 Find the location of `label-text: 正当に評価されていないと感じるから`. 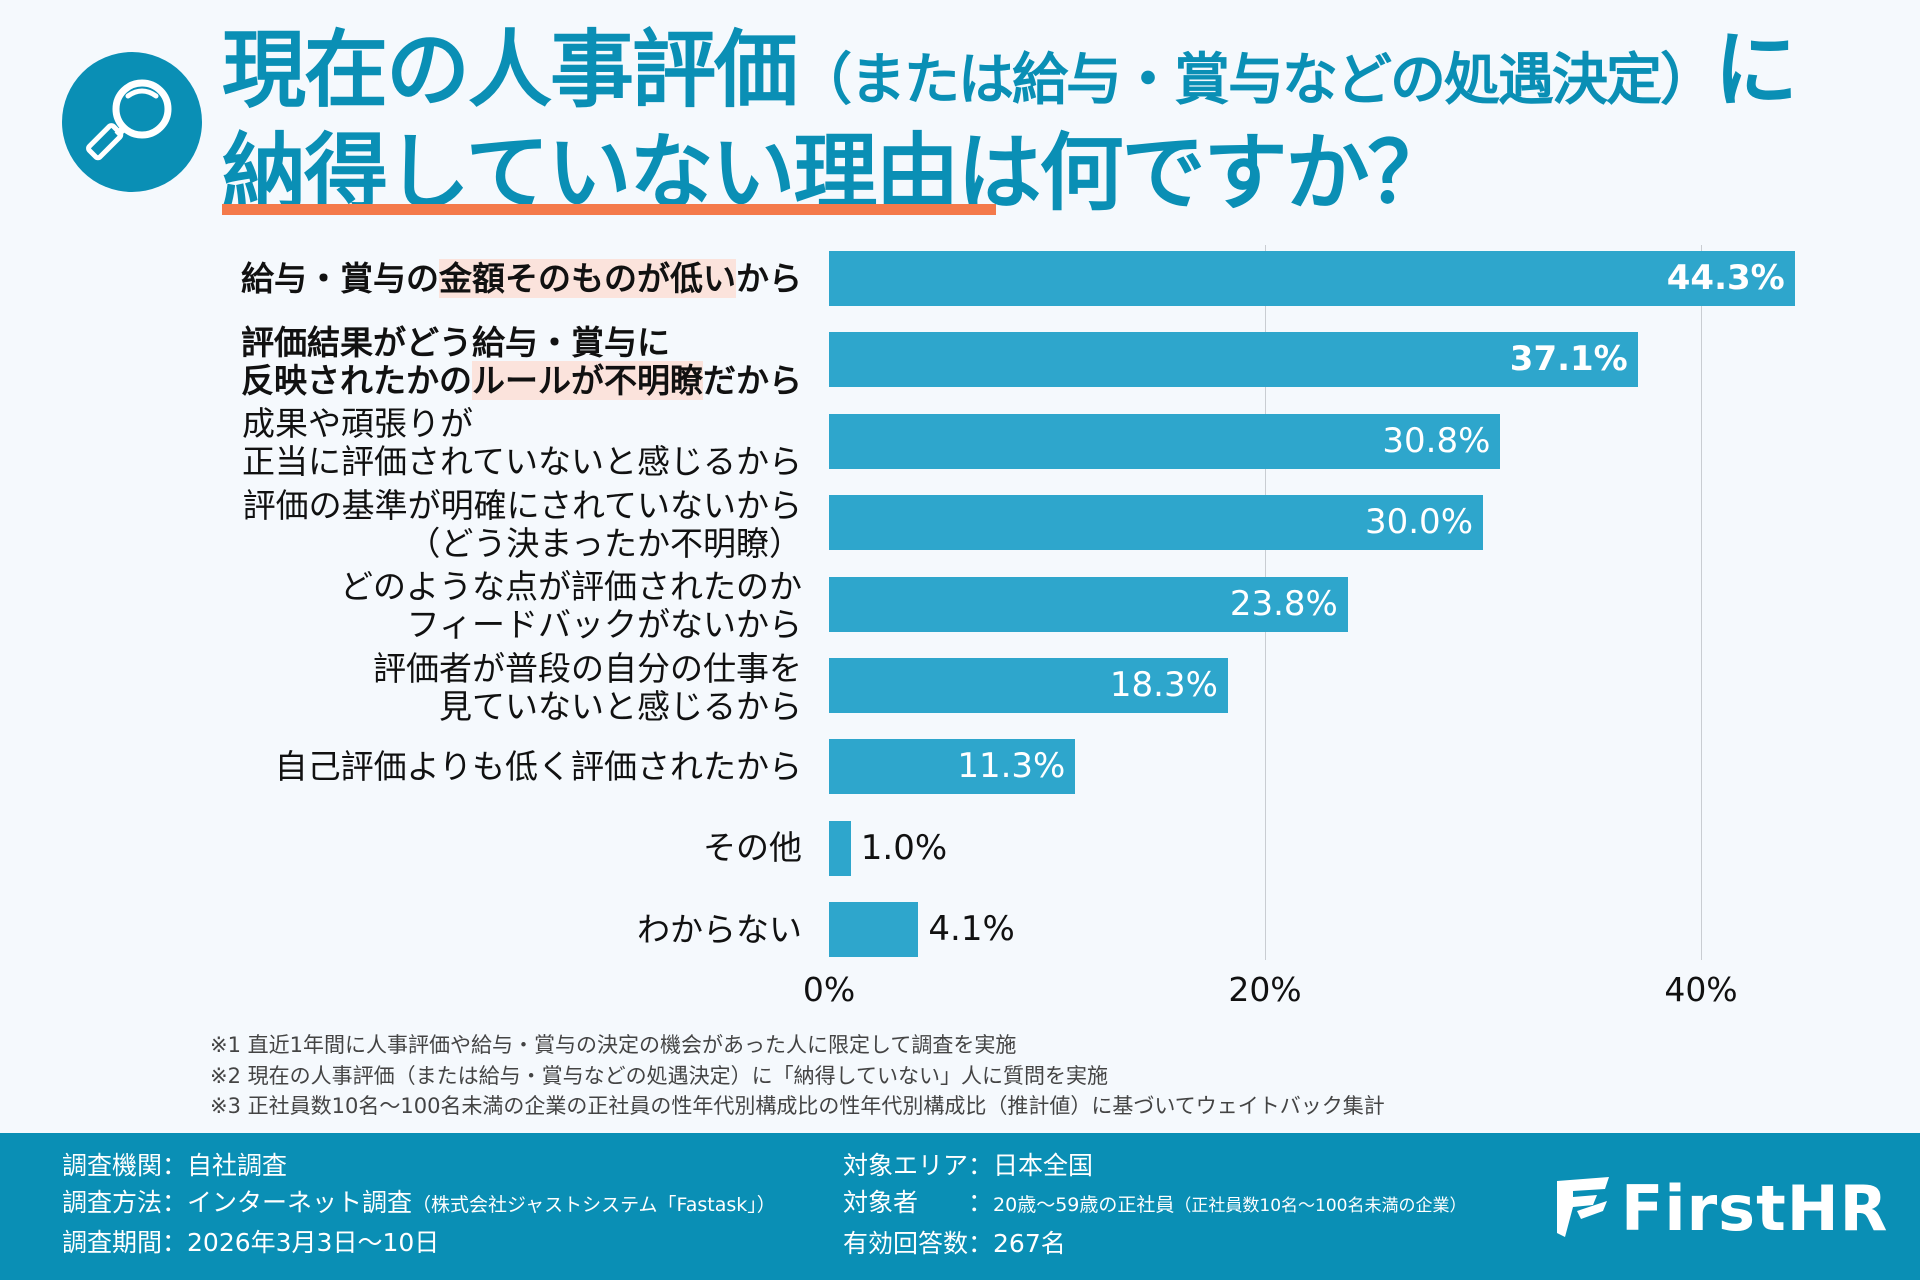

label-text: 正当に評価されていないと感じるから is located at coordinates (521, 462).